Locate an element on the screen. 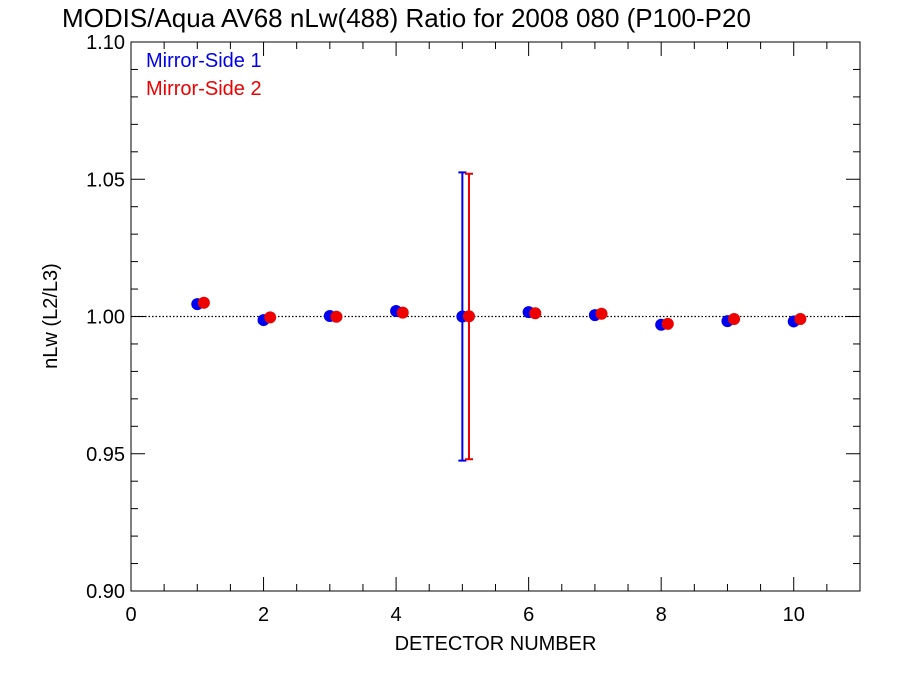 This screenshot has height=675, width=900. y-axis-label: nLw (L2/L3) is located at coordinates (51, 316).